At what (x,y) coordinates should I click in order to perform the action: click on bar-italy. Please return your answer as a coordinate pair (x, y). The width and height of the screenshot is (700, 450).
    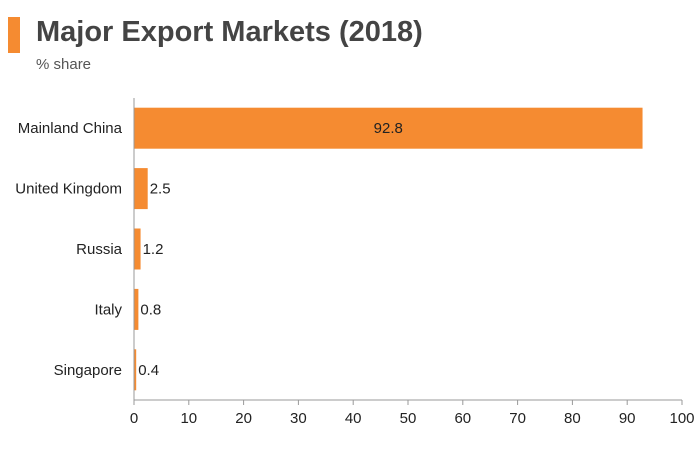
    Looking at the image, I should click on (136, 309).